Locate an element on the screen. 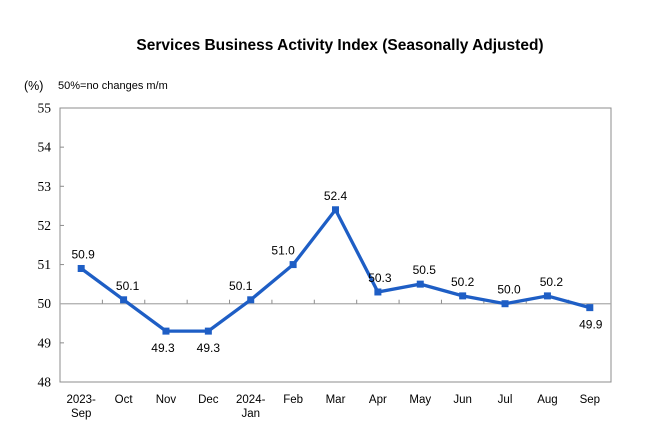 The width and height of the screenshot is (660, 440). y-tick-label: 52 is located at coordinates (45, 225).